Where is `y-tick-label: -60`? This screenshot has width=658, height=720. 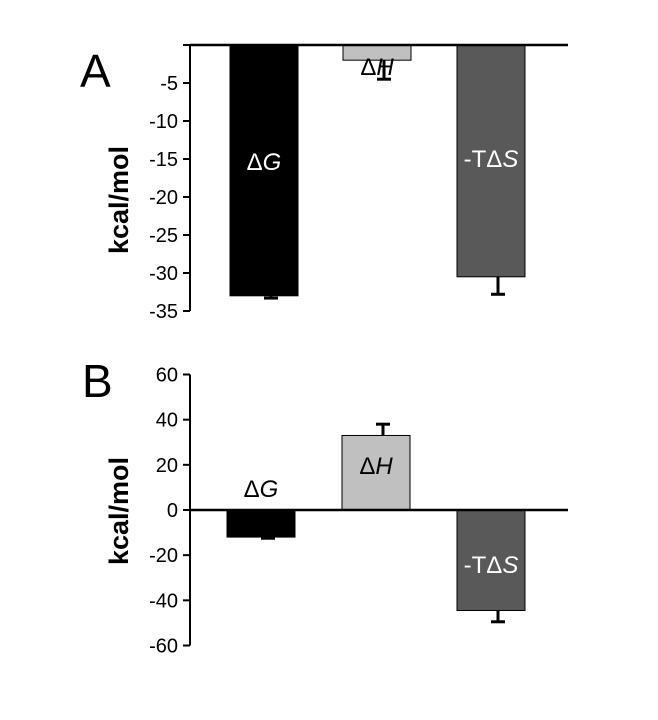 y-tick-label: -60 is located at coordinates (163, 646).